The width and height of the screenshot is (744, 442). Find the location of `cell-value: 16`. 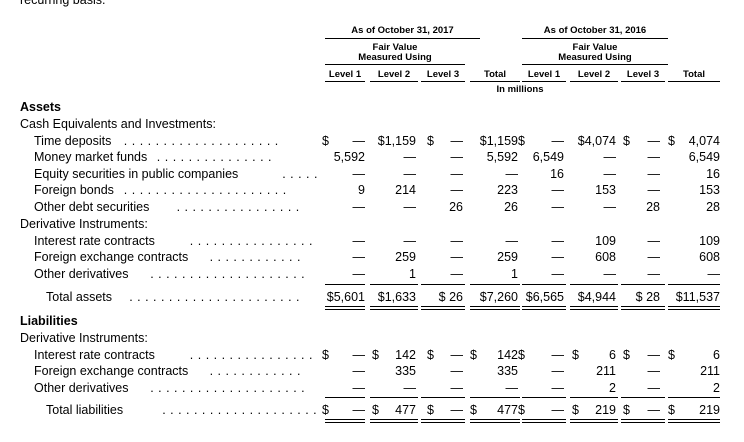

cell-value: 16 is located at coordinates (713, 174).